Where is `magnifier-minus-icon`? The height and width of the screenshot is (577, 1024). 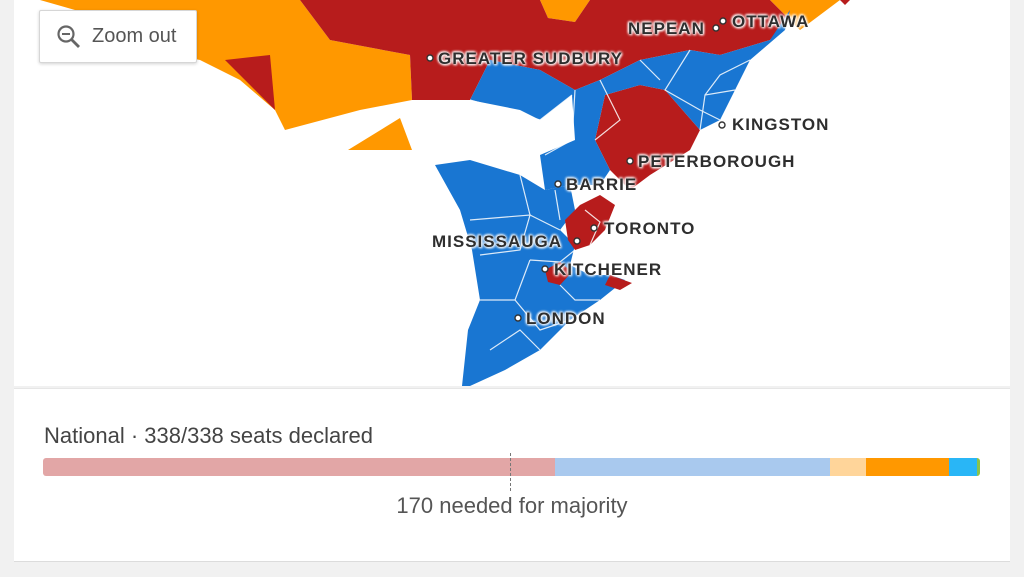
magnifier-minus-icon is located at coordinates (68, 36).